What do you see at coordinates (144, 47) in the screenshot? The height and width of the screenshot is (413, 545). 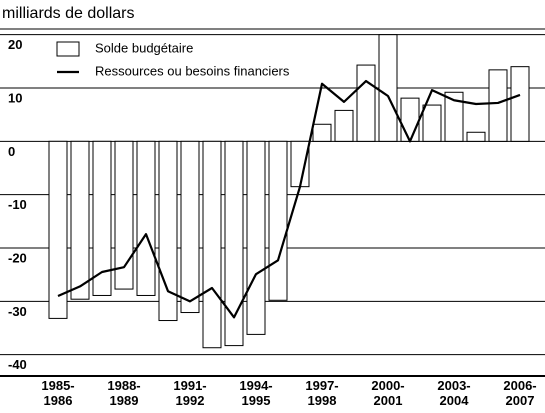 I see `legend-label: Solde budgétaire` at bounding box center [144, 47].